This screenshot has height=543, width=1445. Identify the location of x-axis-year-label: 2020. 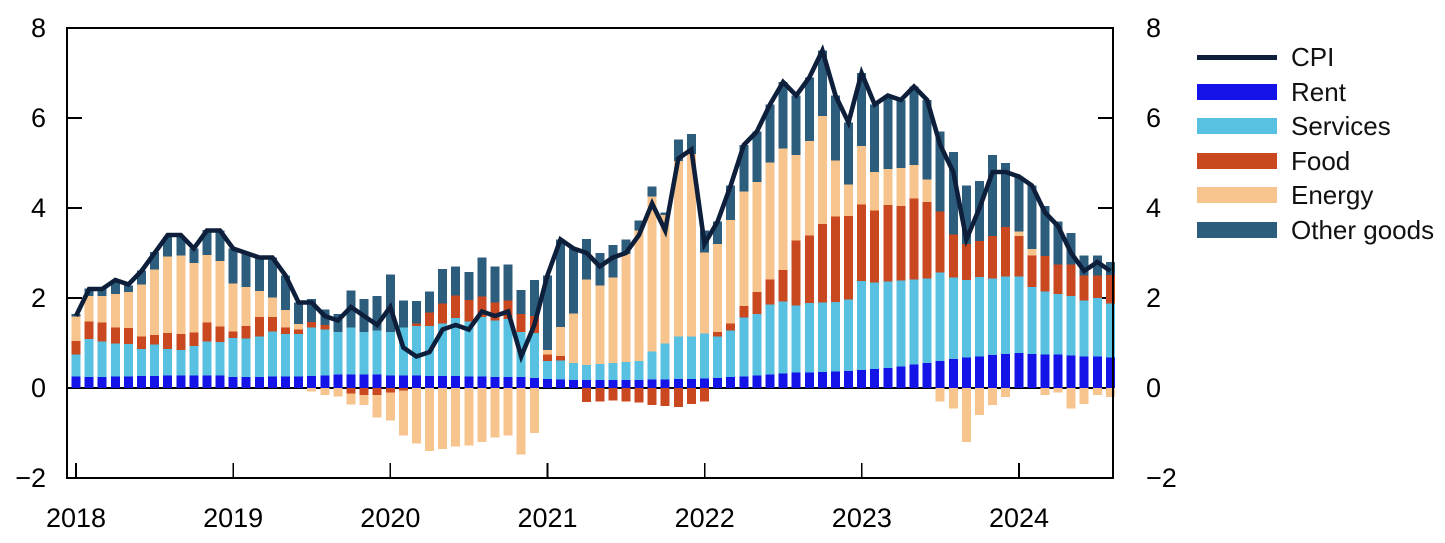
(390, 518).